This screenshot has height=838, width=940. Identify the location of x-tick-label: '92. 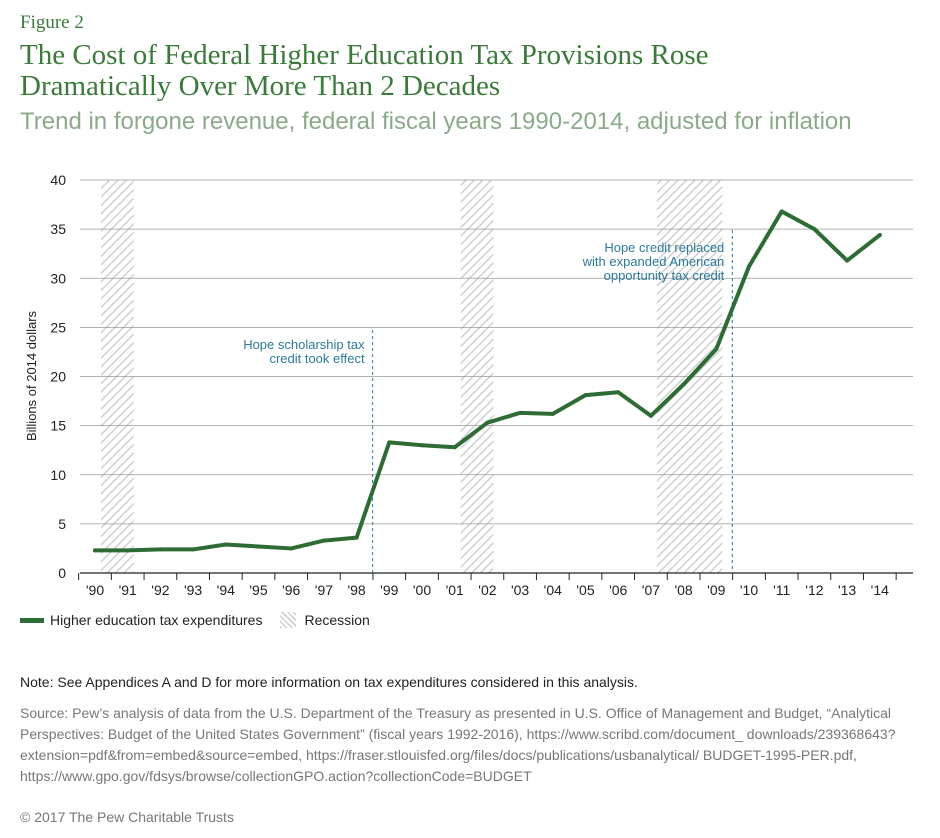
(160, 590).